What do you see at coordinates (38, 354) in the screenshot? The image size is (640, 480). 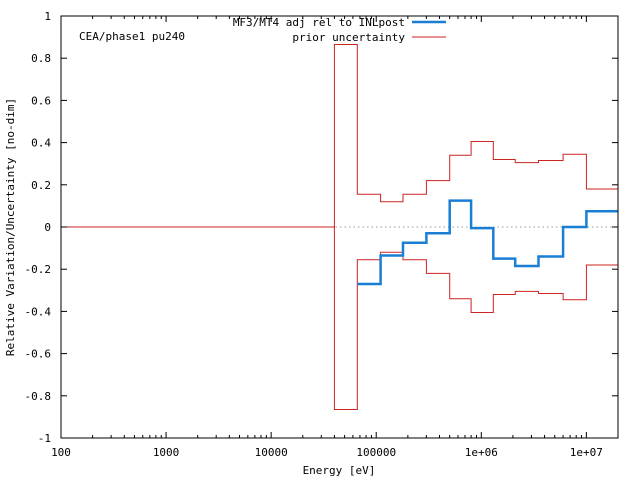 I see `y-tick-label: -0.6` at bounding box center [38, 354].